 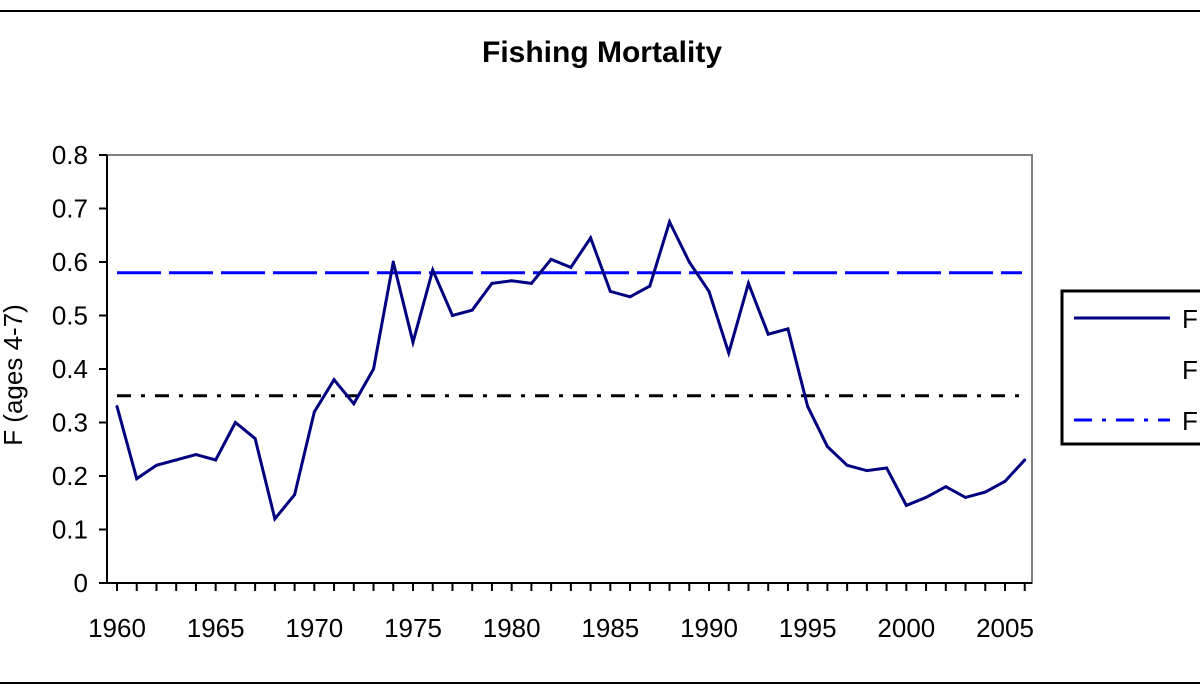 I want to click on x-tick-label: 2000, so click(x=906, y=628).